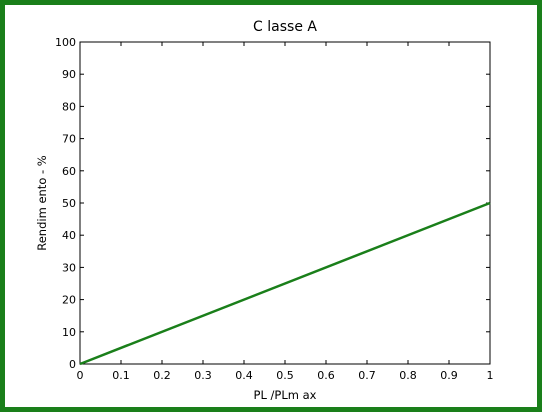 The width and height of the screenshot is (542, 412). Describe the element at coordinates (408, 375) in the screenshot. I see `x-tick-label: 0.8` at that location.